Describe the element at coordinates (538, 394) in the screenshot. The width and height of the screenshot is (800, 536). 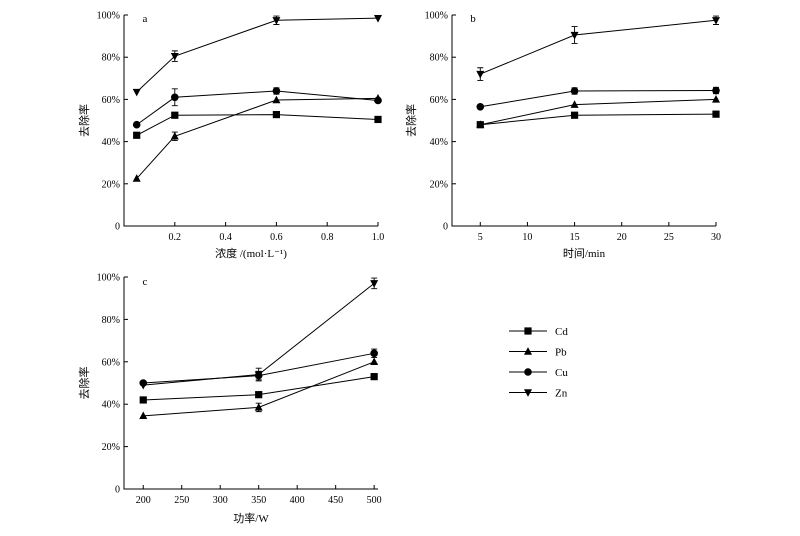
I see `legend-item-zn: Zn` at that location.